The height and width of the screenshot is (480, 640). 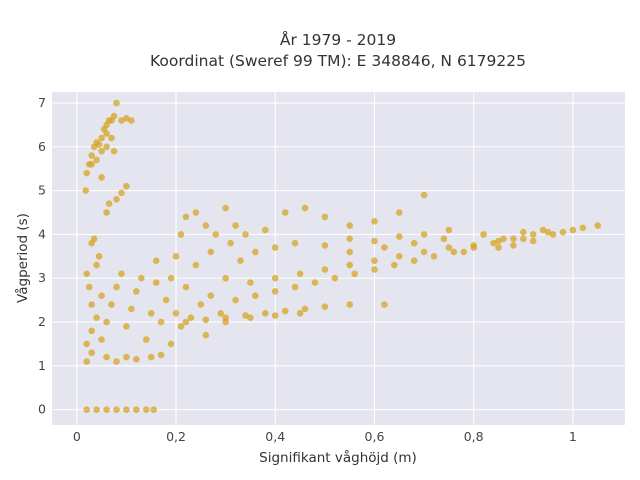 What do you see at coordinates (42, 321) in the screenshot?
I see `y-tick-label: 2` at bounding box center [42, 321].